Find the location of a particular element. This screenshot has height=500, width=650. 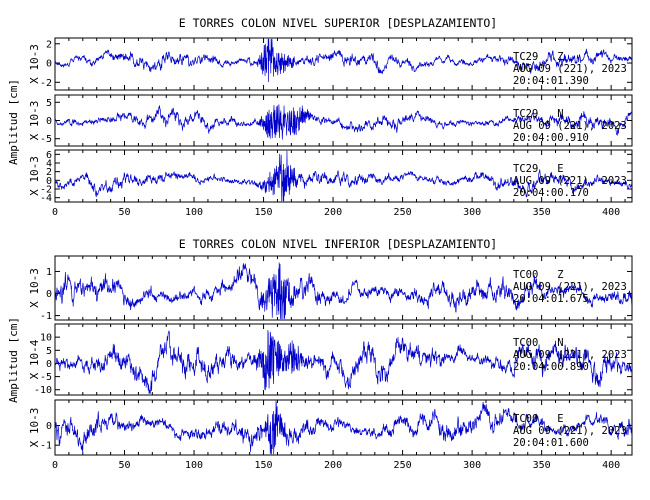

y-tick-label: 1 is located at coordinates (49, 272).